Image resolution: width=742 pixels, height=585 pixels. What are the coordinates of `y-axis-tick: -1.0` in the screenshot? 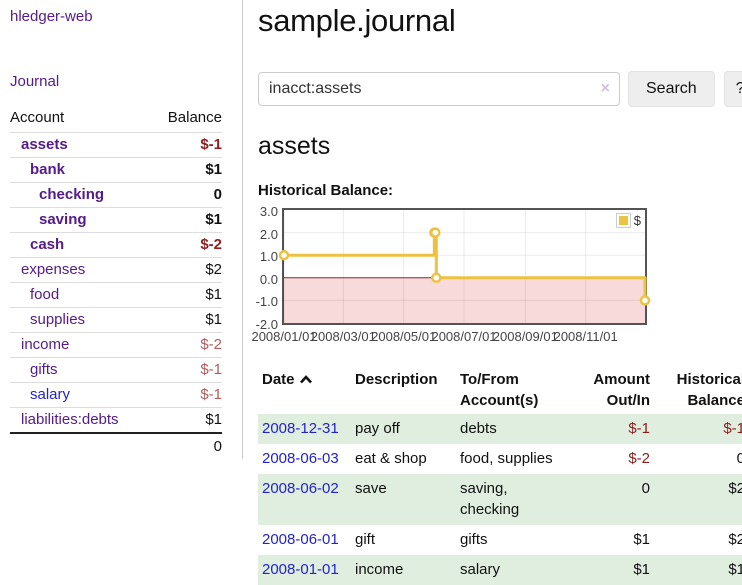 It's located at (266, 302).